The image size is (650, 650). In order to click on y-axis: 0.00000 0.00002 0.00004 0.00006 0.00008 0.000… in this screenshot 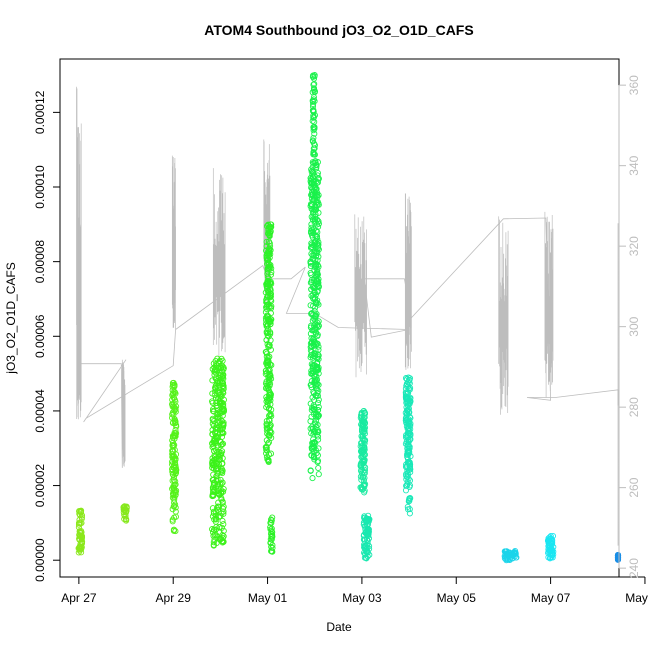, I will do `click(47, 336)`.